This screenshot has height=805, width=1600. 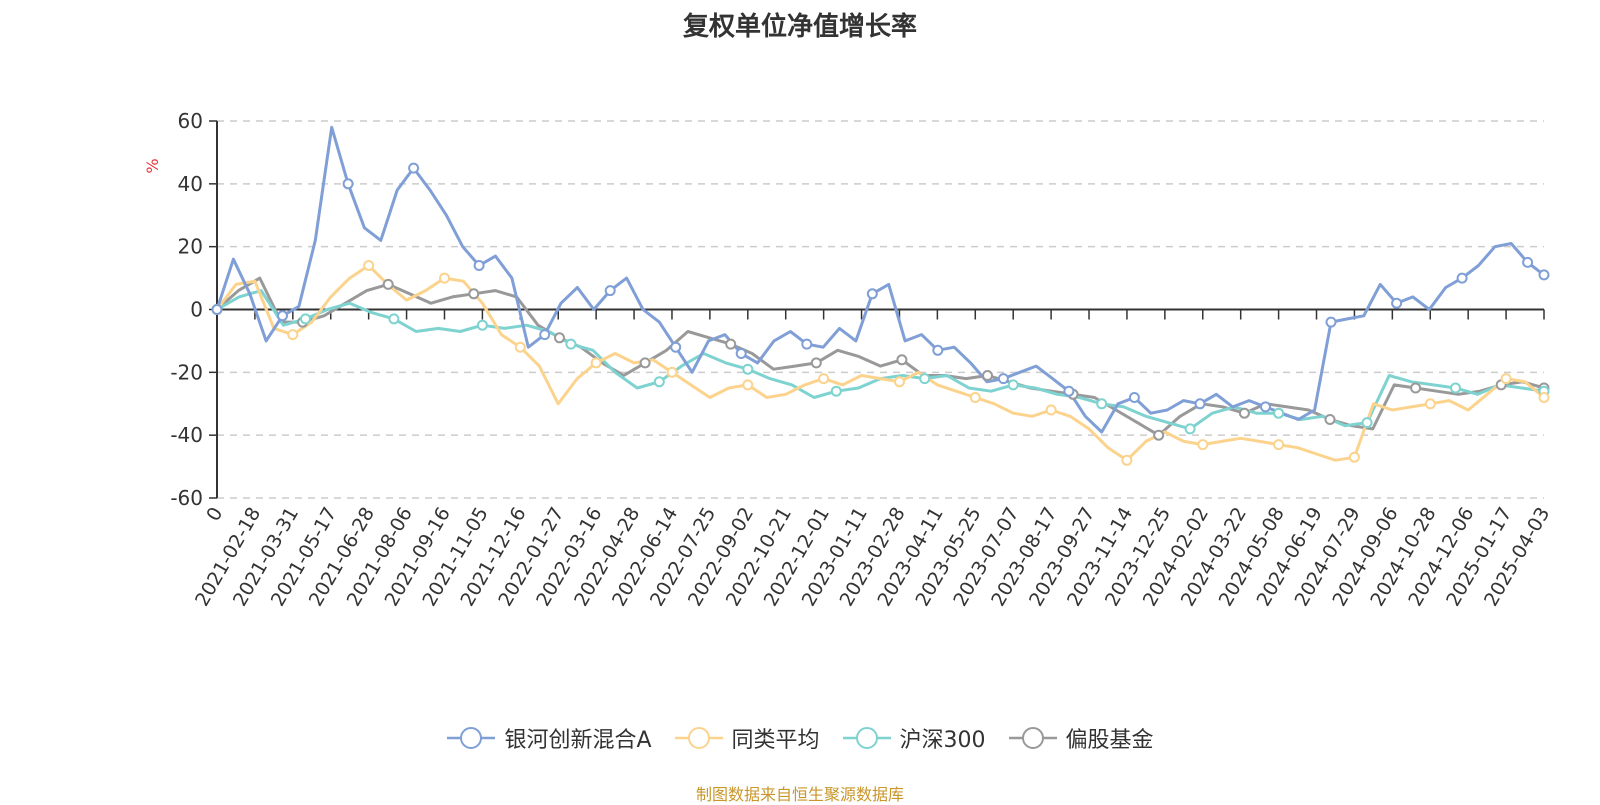 I want to click on legend-item: 同类平均, so click(x=747, y=738).